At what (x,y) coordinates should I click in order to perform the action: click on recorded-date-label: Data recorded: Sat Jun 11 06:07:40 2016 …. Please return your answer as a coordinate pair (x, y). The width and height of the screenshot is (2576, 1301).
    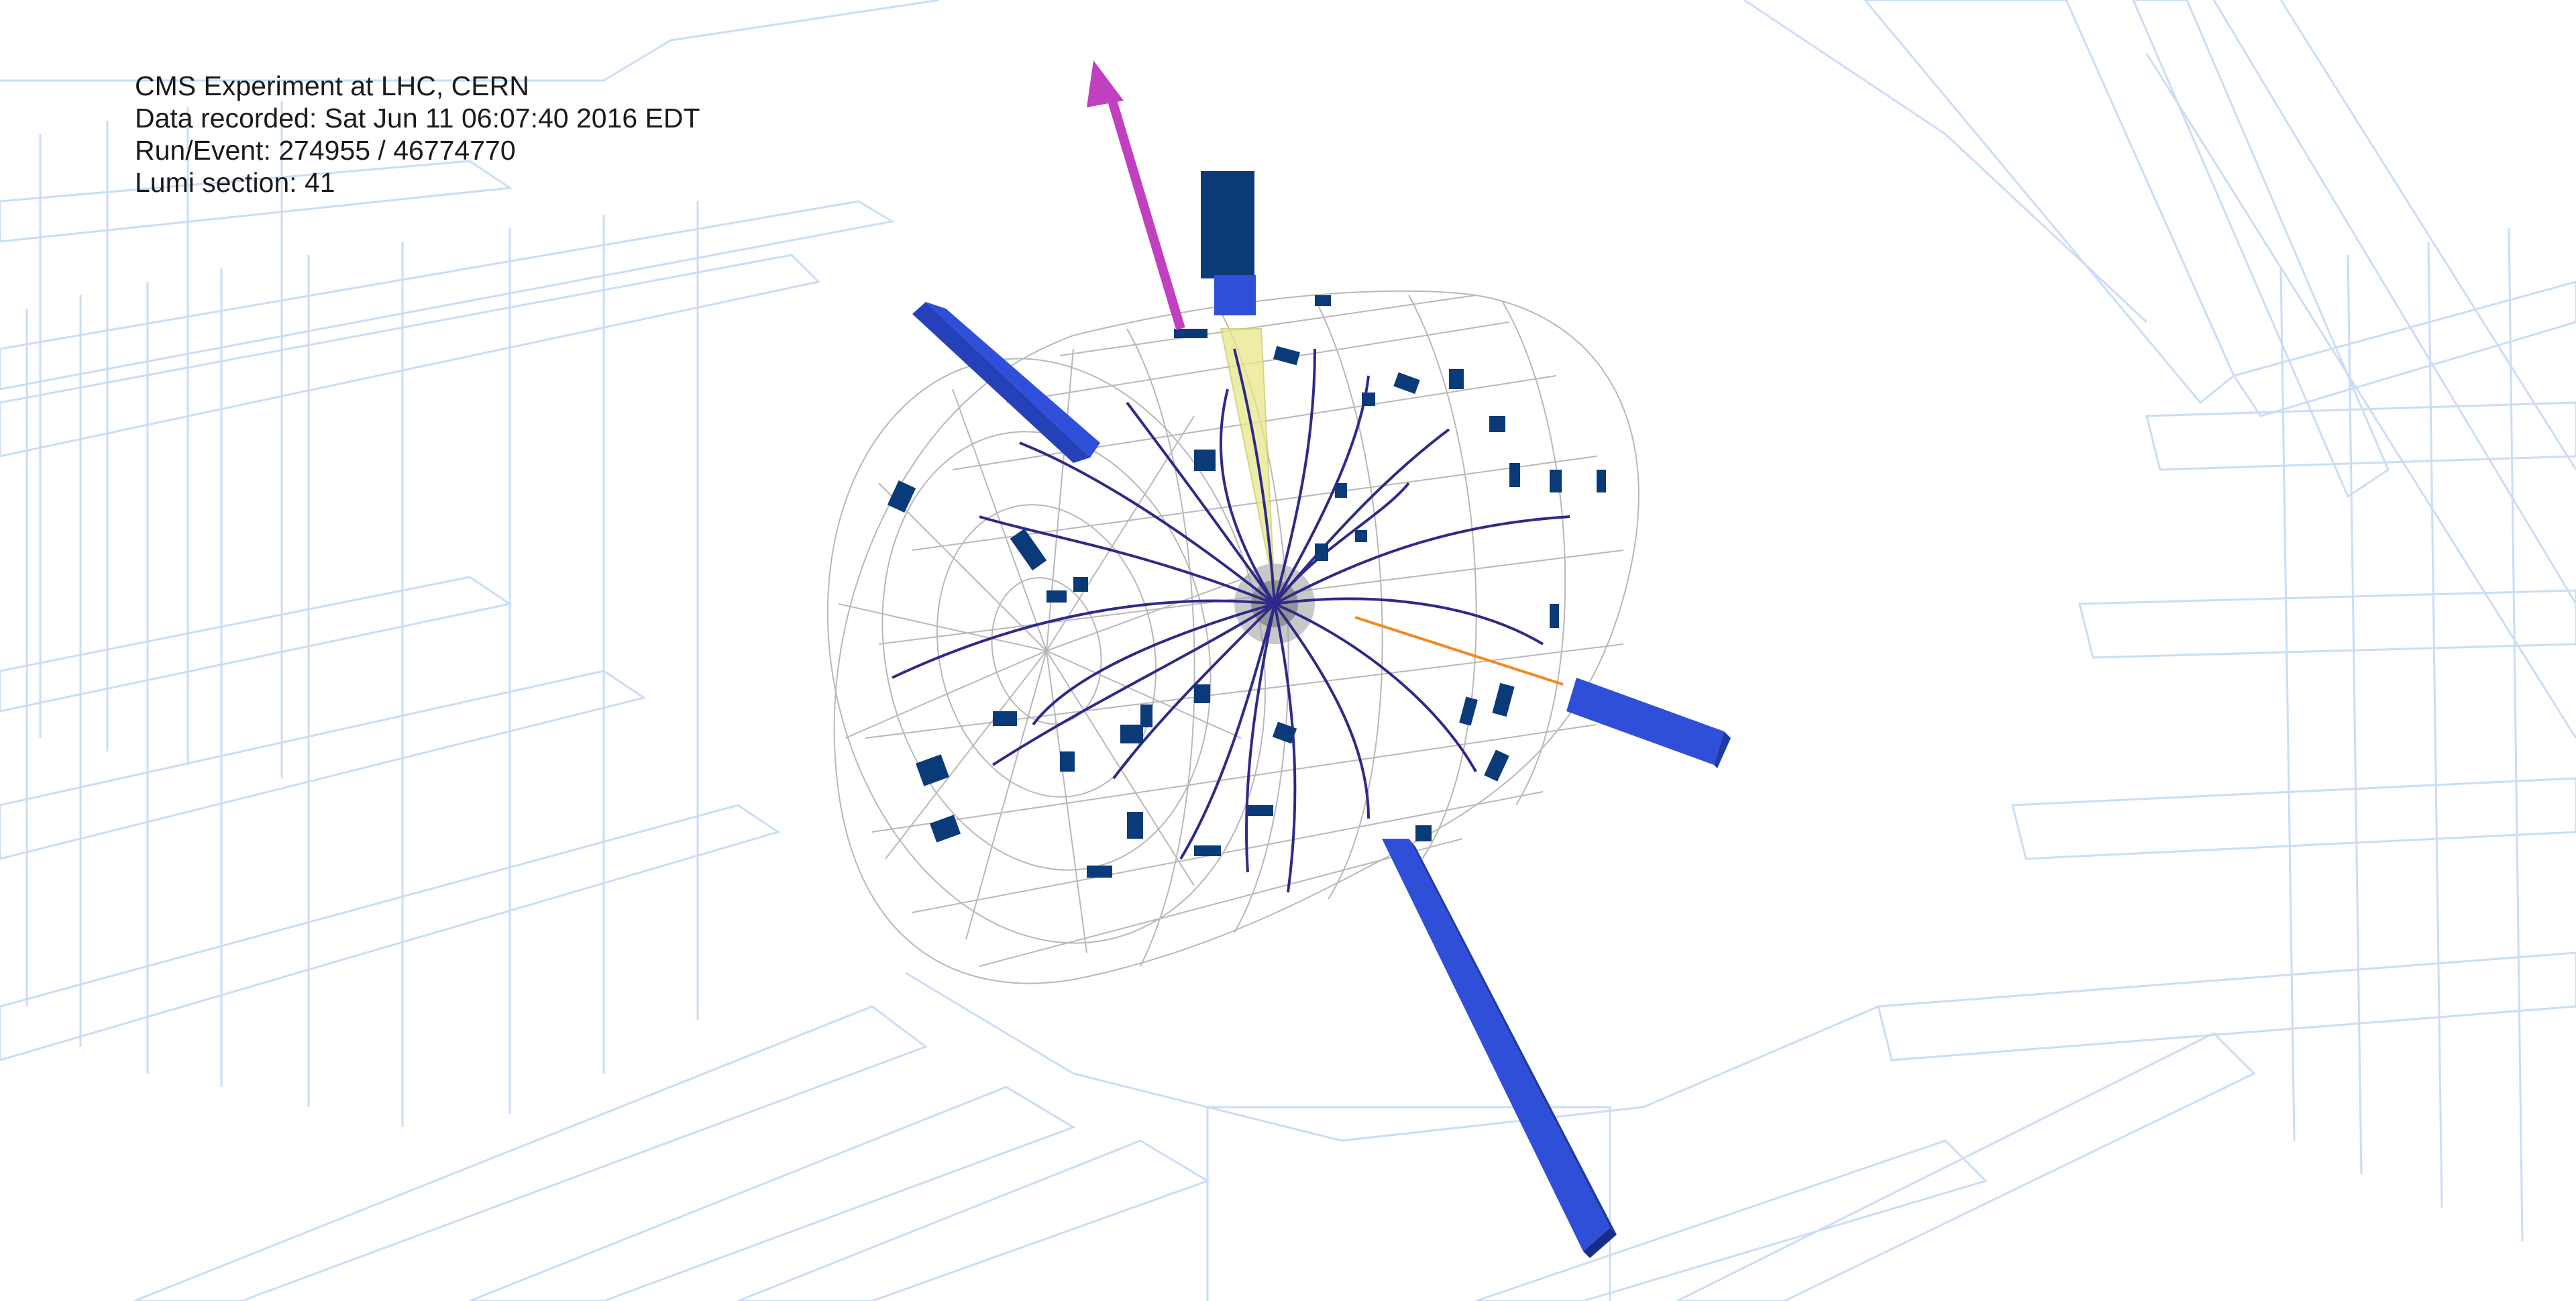
    Looking at the image, I should click on (417, 118).